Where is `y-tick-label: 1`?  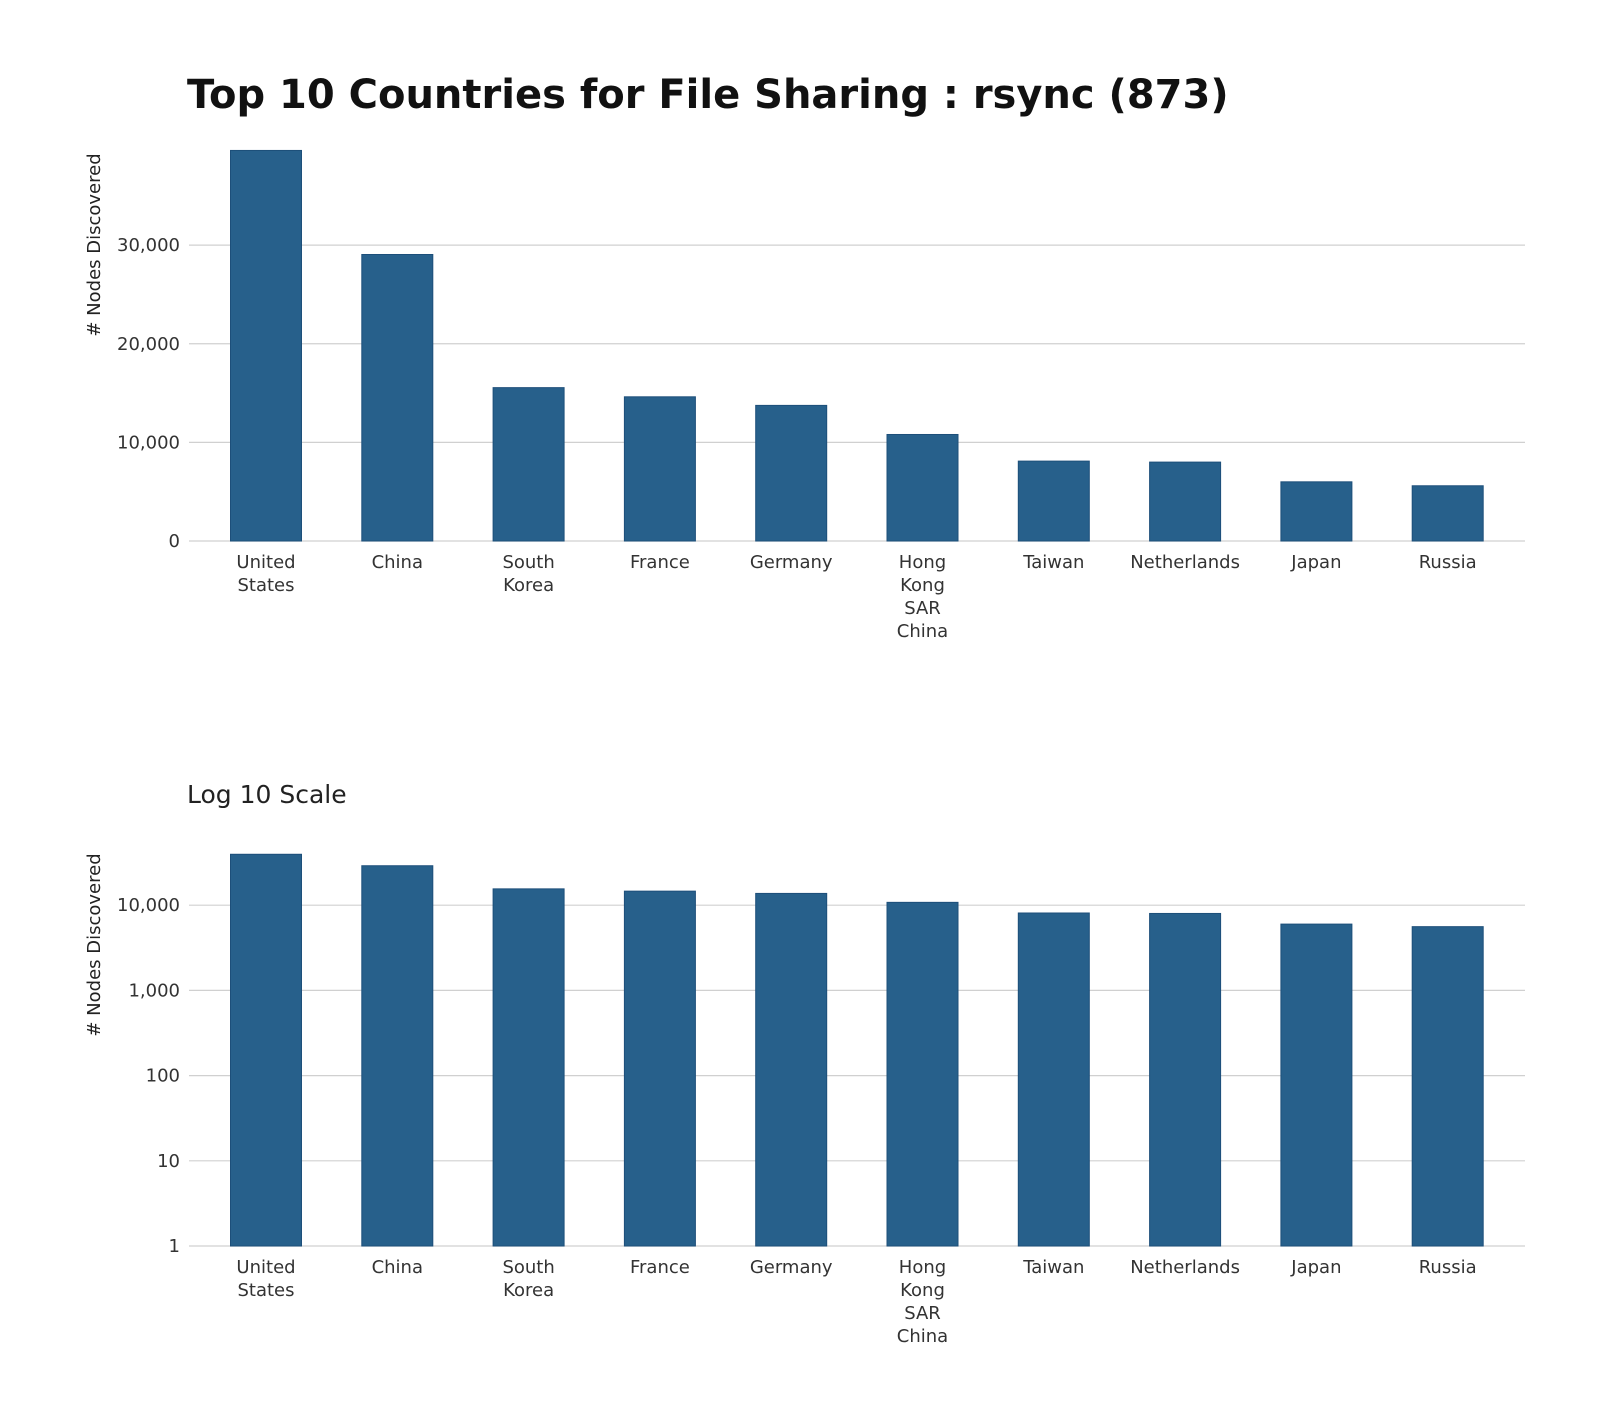
y-tick-label: 1 is located at coordinates (174, 1246).